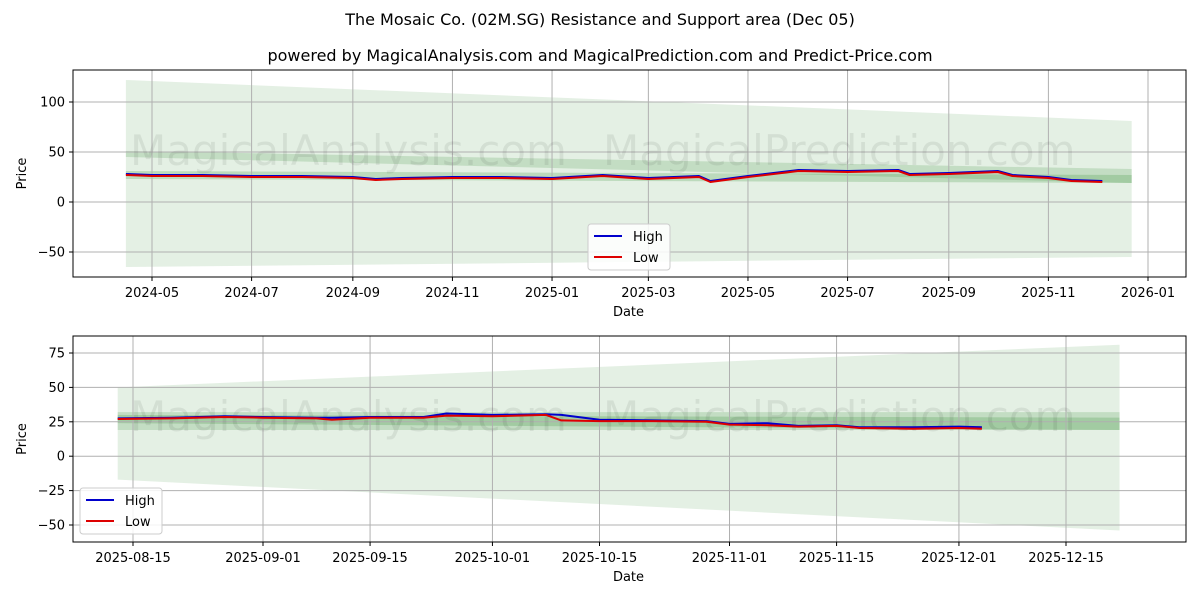 Image resolution: width=1200 pixels, height=600 pixels. I want to click on x-tick-label: 2025-08-15, so click(133, 558).